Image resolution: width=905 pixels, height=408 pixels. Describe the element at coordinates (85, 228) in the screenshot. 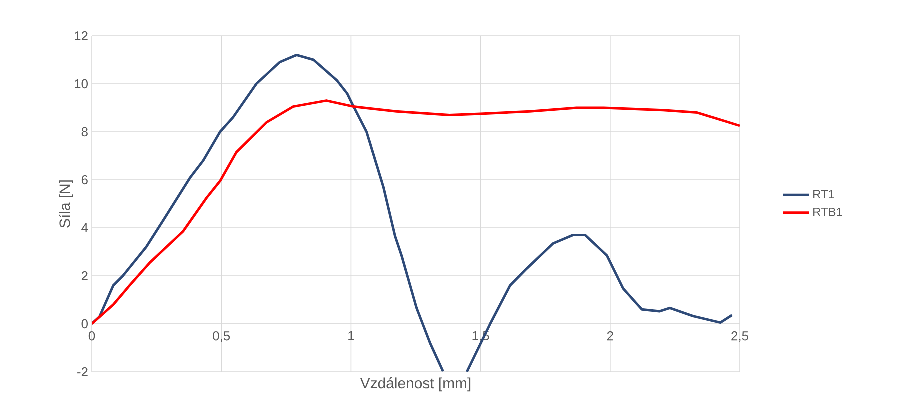

I see `y-tick-label: 4` at that location.